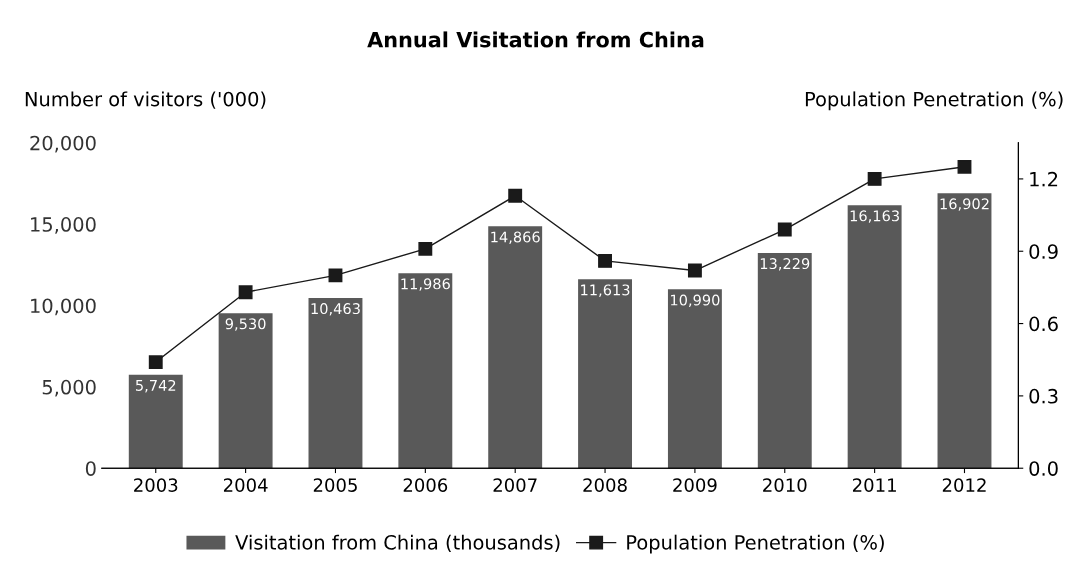 The width and height of the screenshot is (1072, 571). I want to click on data-label: 10,990, so click(695, 301).